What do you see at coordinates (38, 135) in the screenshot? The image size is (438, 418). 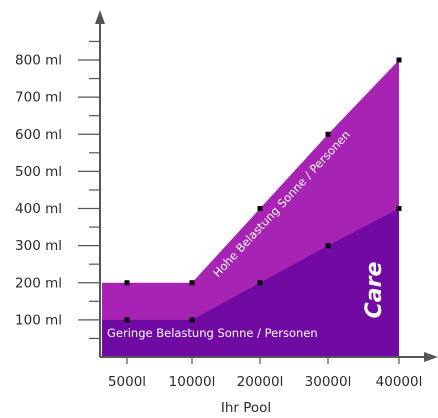 I see `y-tick-label: 600 ml` at bounding box center [38, 135].